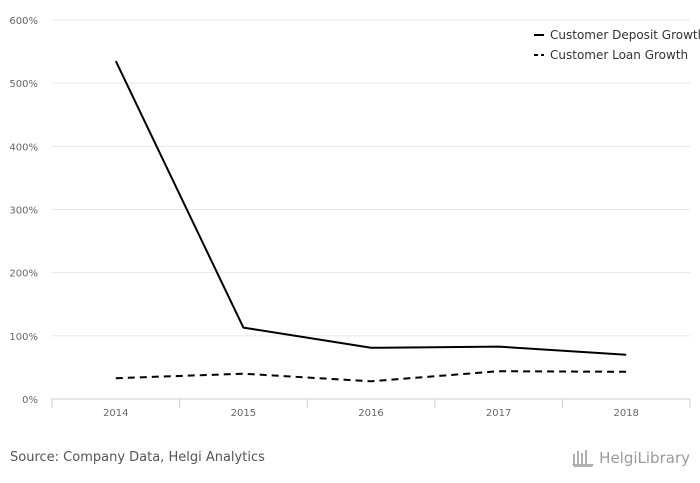 Image resolution: width=700 pixels, height=483 pixels. What do you see at coordinates (625, 35) in the screenshot?
I see `legend-label: Customer Deposit Growth` at bounding box center [625, 35].